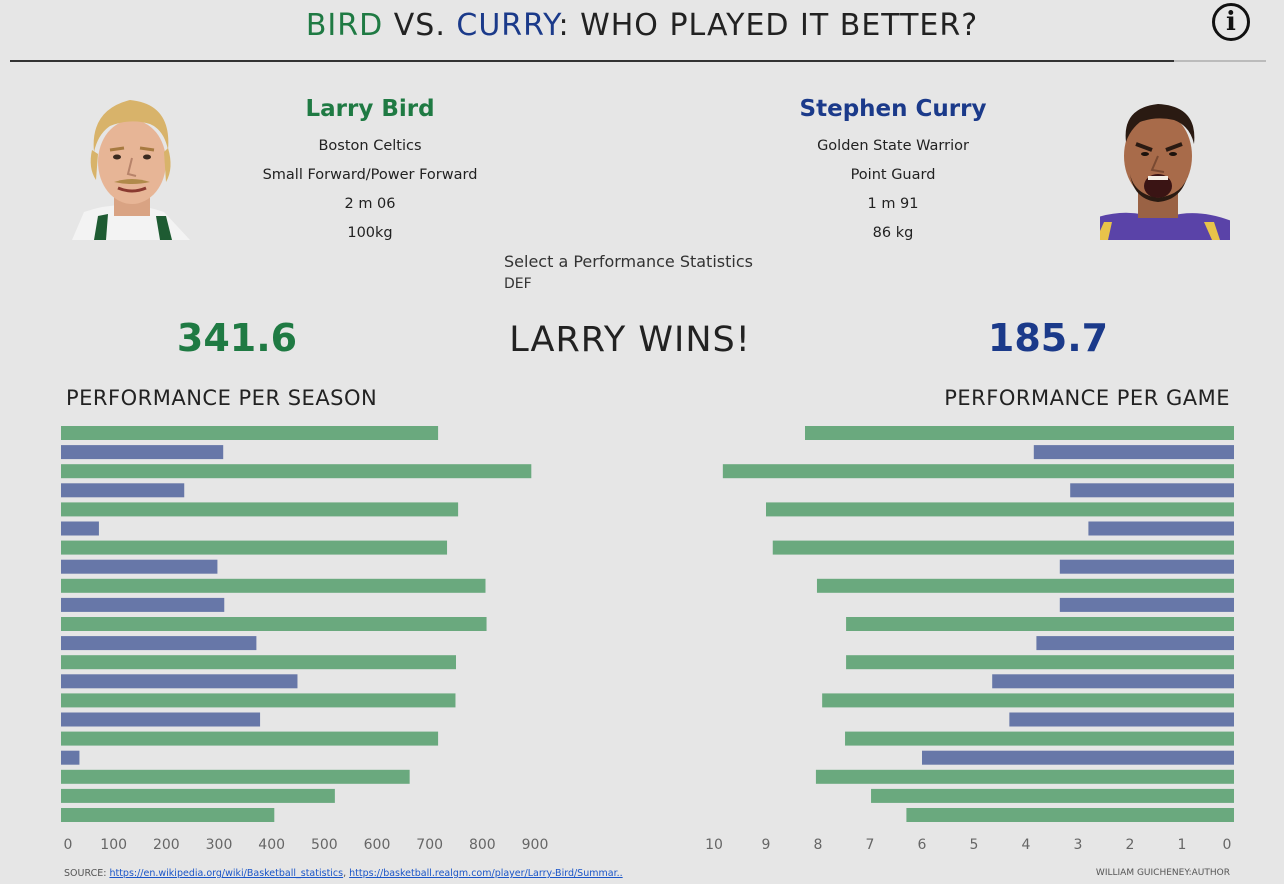  Describe the element at coordinates (219, 845) in the screenshot. I see `season-axis-tick: 300` at that location.